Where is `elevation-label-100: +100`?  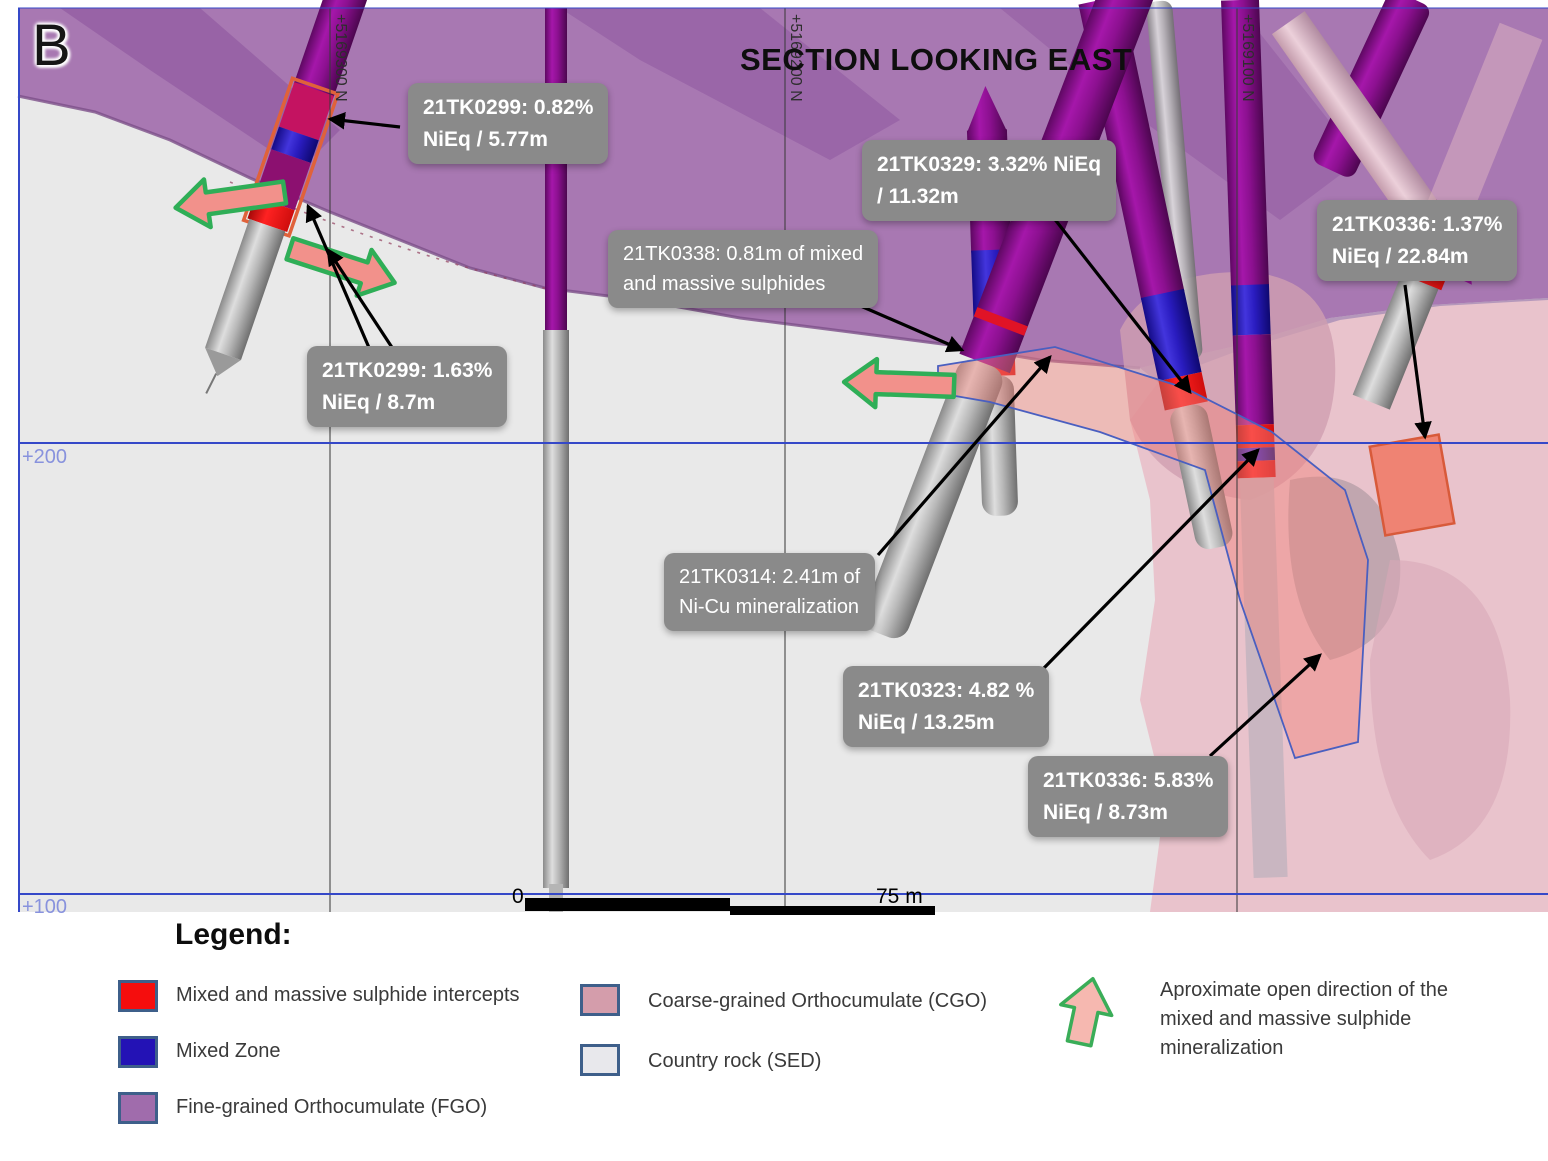
elevation-label-100: +100 is located at coordinates (44, 905).